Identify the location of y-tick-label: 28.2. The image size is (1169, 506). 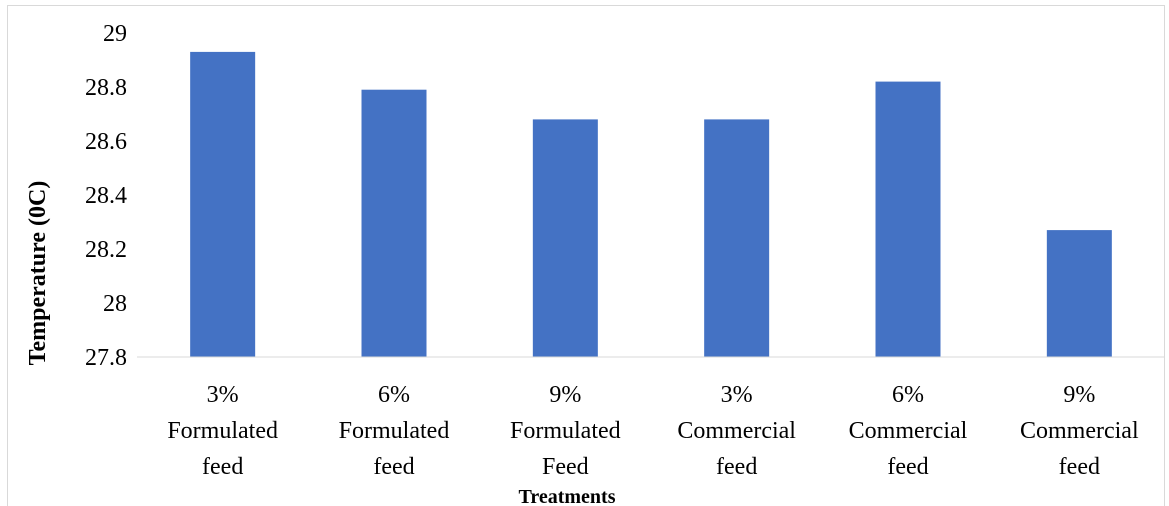
(106, 250).